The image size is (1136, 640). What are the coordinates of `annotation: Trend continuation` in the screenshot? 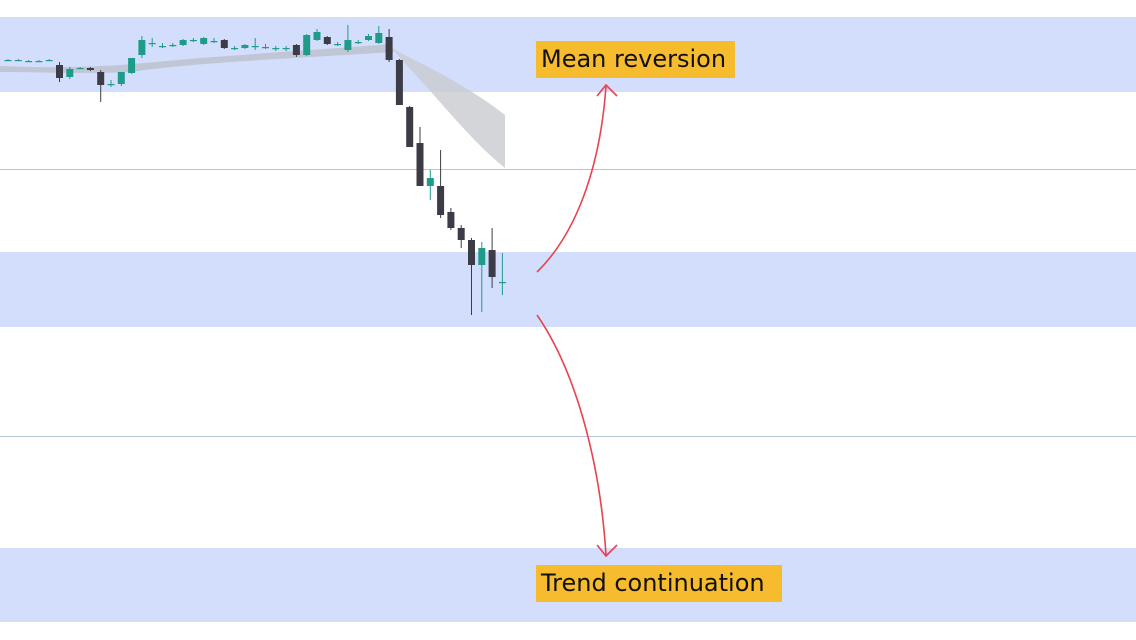 It's located at (652, 583).